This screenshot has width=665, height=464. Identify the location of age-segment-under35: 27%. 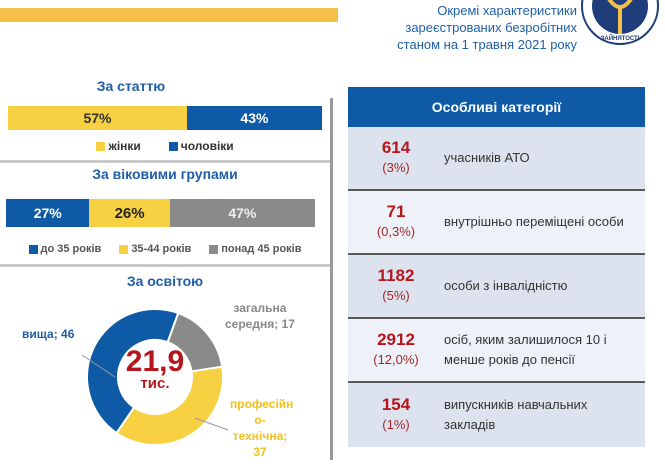
(48, 213).